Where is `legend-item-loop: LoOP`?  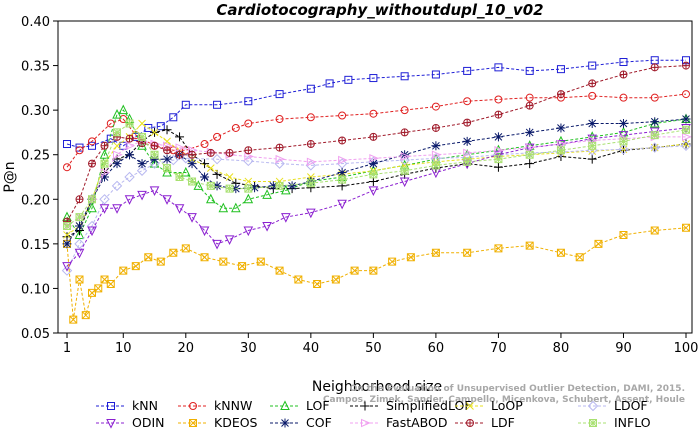
legend-item-loop: LoOP is located at coordinates (489, 405).